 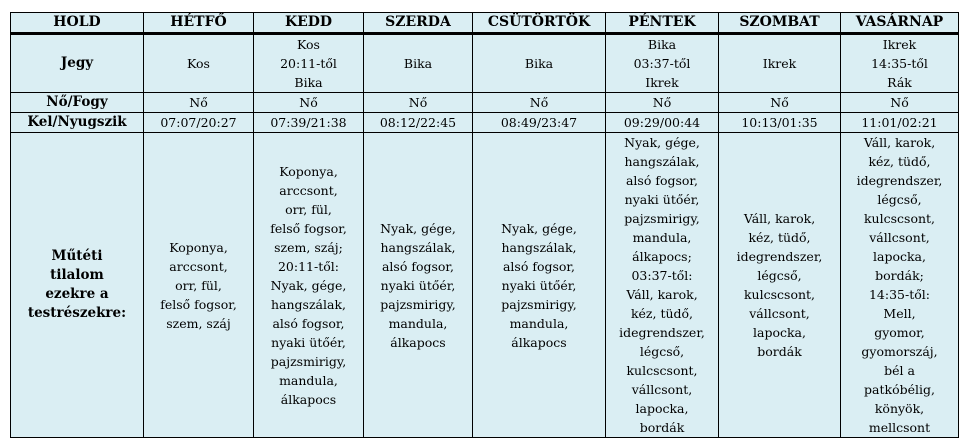 What do you see at coordinates (779, 122) in the screenshot?
I see `cell: 10:13/01:35` at bounding box center [779, 122].